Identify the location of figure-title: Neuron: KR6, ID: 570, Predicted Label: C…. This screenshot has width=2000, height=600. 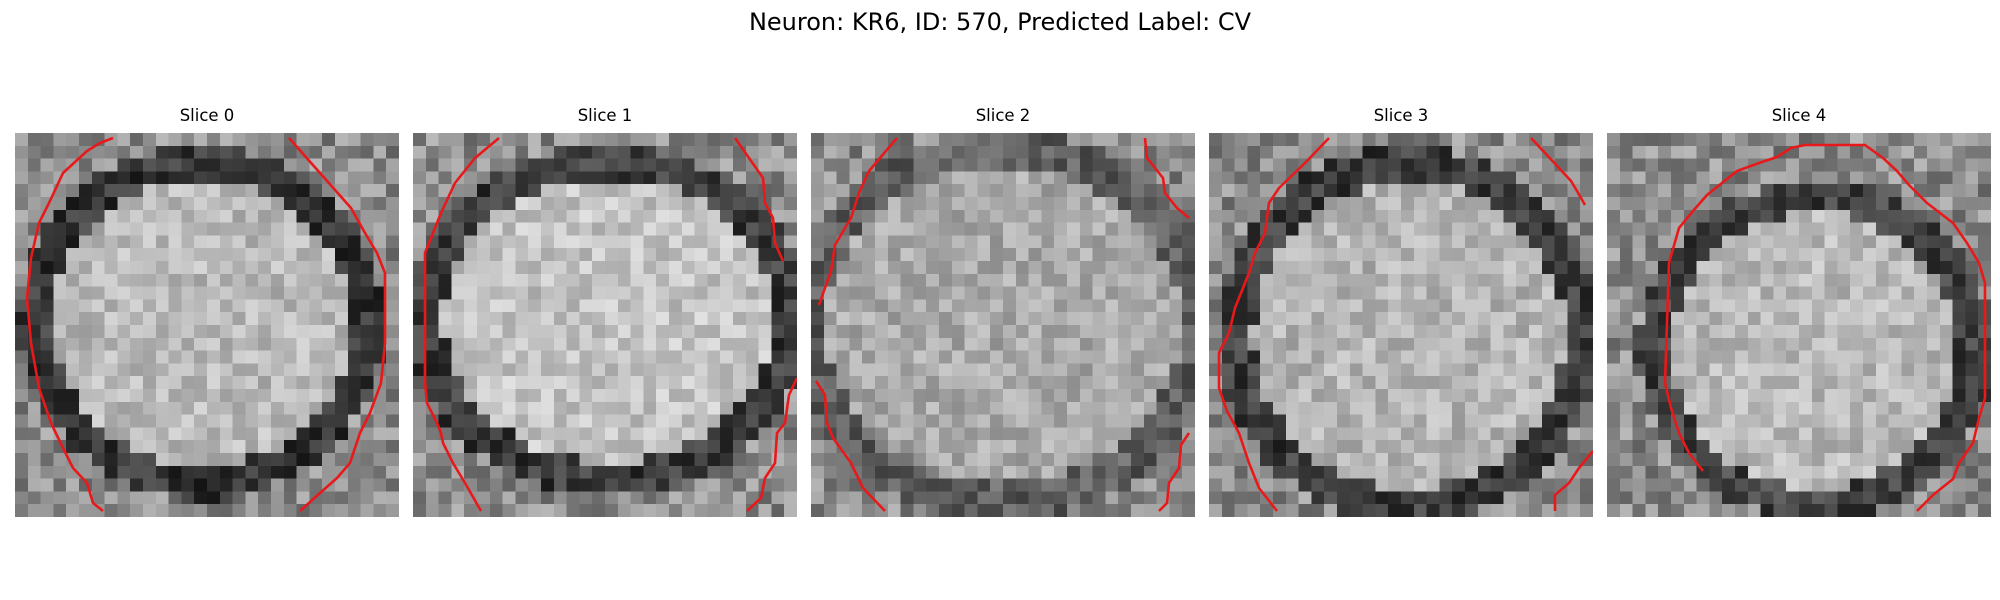
(1000, 22).